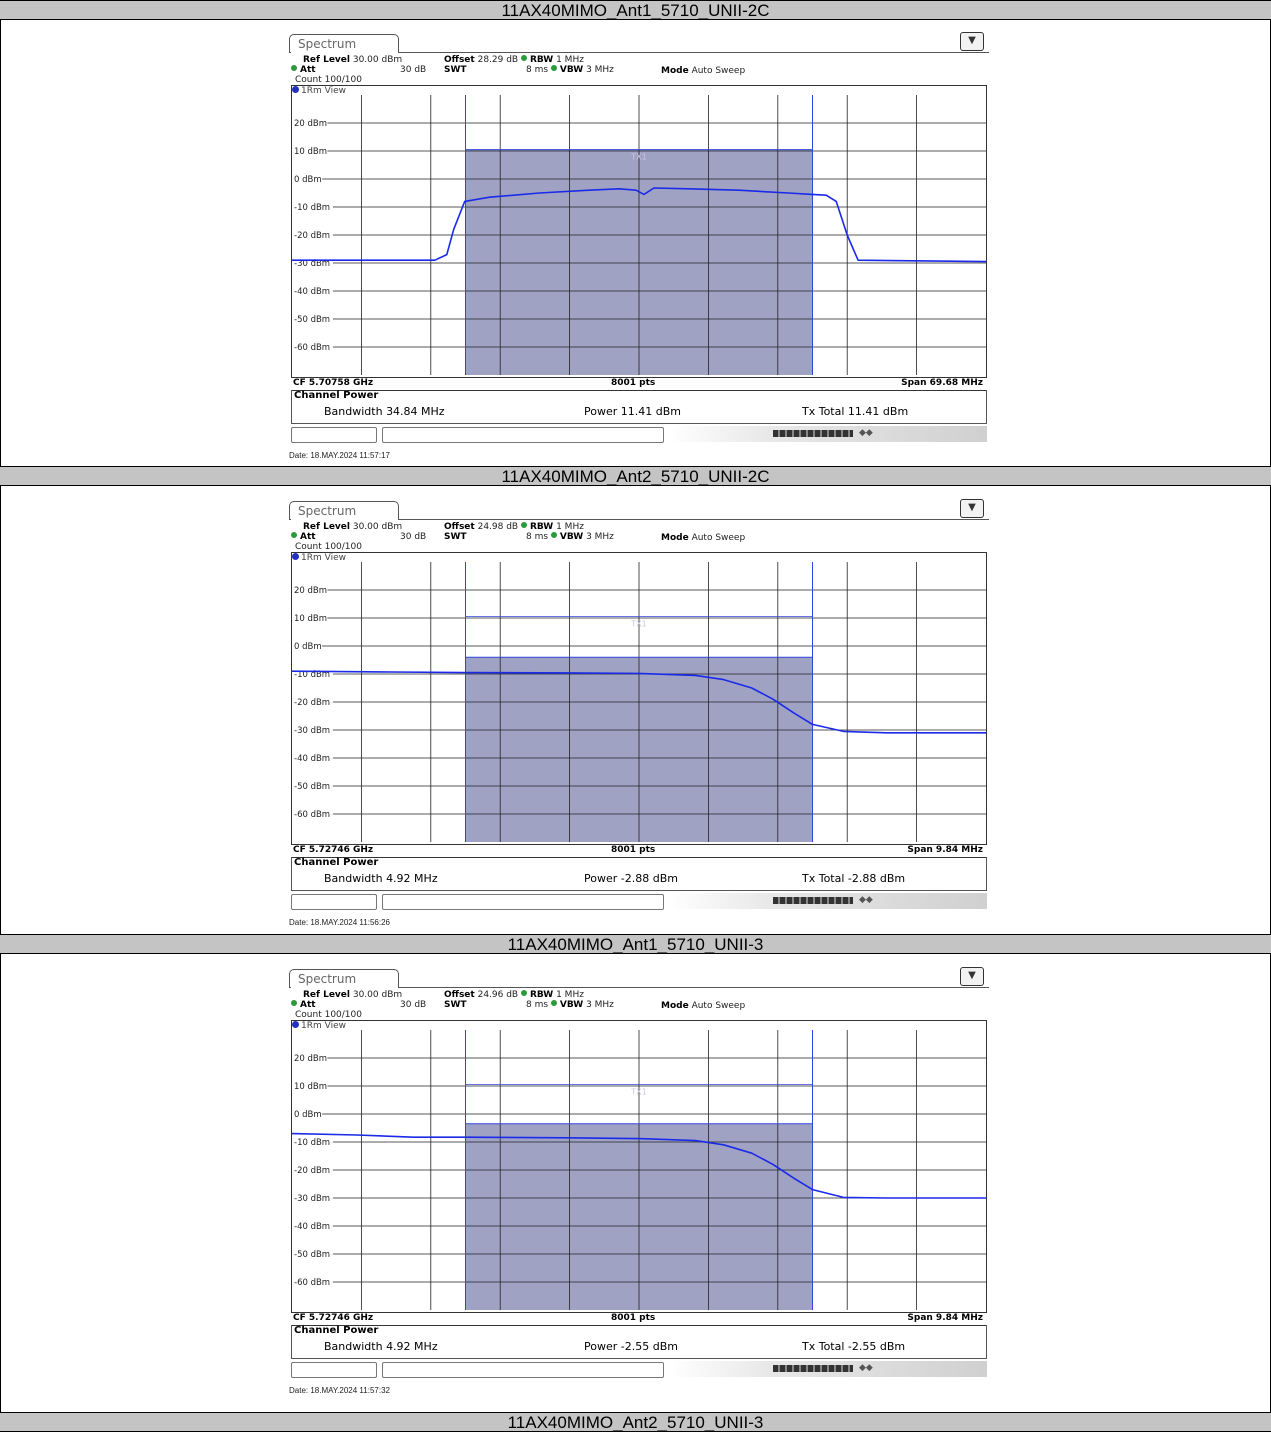  What do you see at coordinates (632, 411) in the screenshot?
I see `power-readout: Power 11.41 dBm` at bounding box center [632, 411].